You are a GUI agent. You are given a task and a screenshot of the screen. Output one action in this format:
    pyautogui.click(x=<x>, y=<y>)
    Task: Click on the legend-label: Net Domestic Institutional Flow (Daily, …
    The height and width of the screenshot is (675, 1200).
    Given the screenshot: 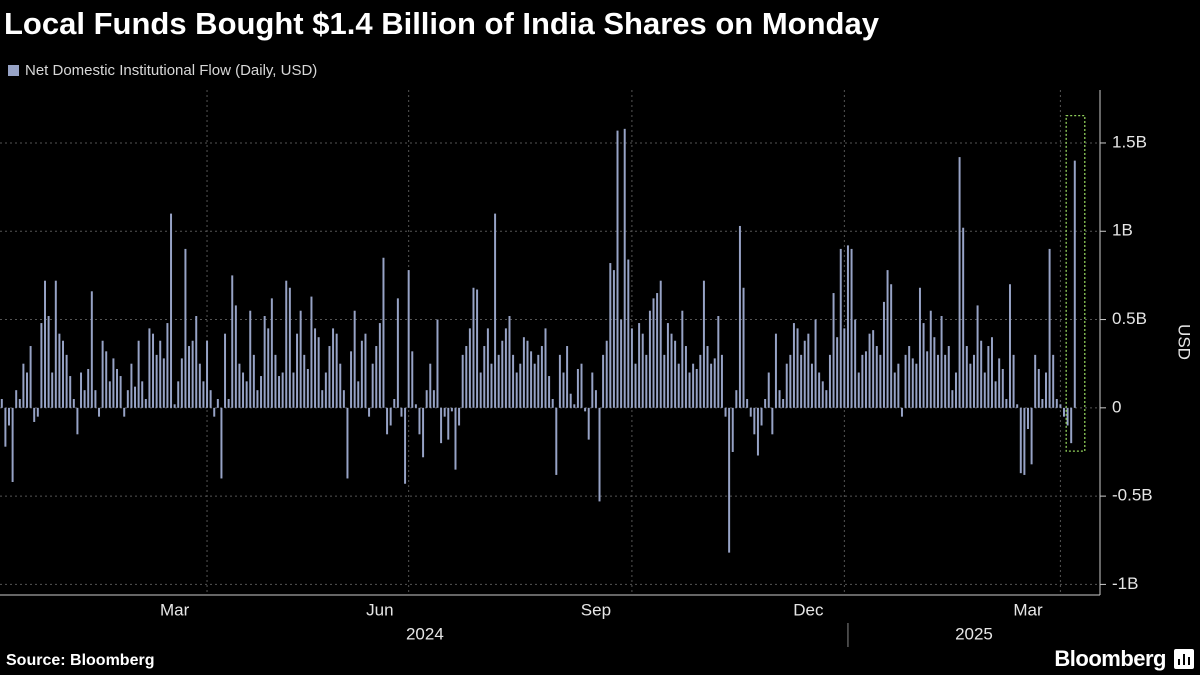 What is the action you would take?
    pyautogui.click(x=171, y=70)
    